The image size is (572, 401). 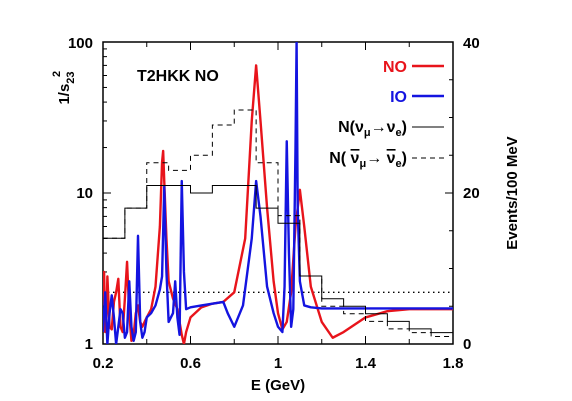 What do you see at coordinates (103, 363) in the screenshot?
I see `x-tick-label: 0.2` at bounding box center [103, 363].